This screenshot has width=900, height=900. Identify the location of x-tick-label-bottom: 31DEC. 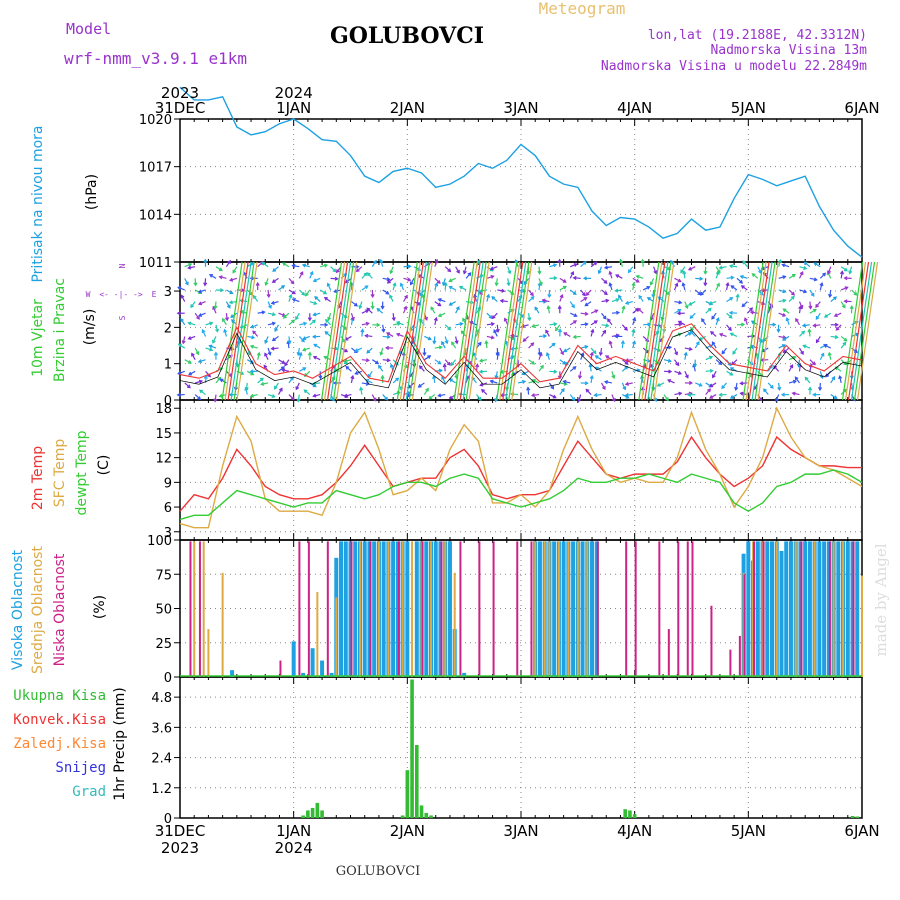
(180, 831).